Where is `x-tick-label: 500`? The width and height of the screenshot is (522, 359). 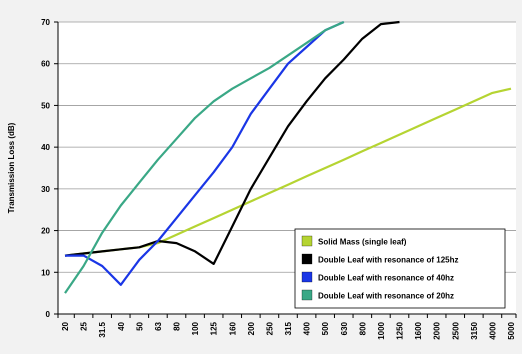 x-tick-label: 500 is located at coordinates (325, 328).